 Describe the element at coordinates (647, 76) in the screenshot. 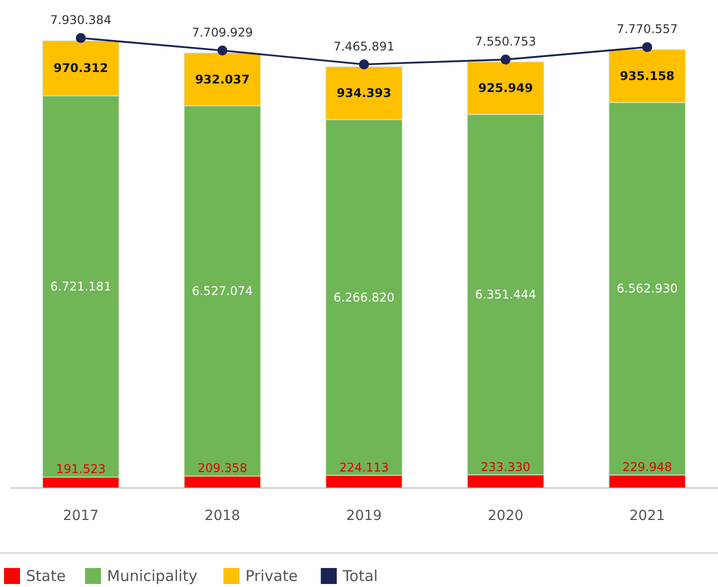

I see `data-label: 935.158` at that location.